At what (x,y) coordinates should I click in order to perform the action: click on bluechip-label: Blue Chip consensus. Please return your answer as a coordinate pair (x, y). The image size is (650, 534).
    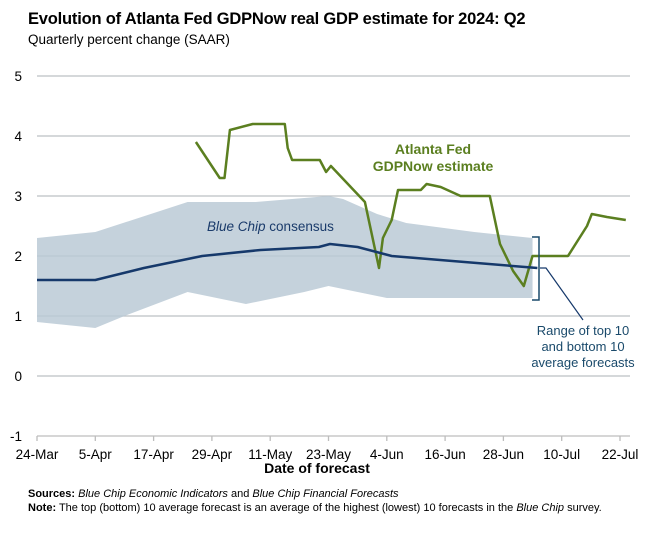
    Looking at the image, I should click on (270, 226).